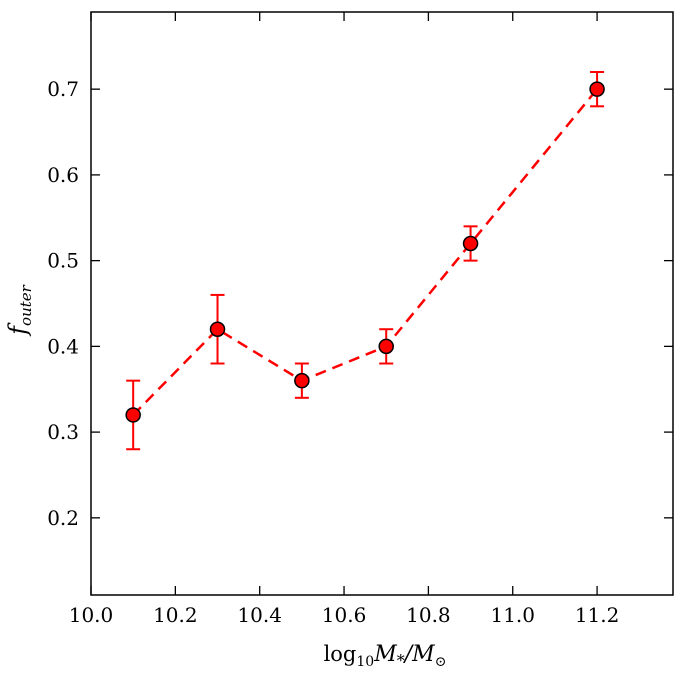 The width and height of the screenshot is (686, 686). Describe the element at coordinates (63, 261) in the screenshot. I see `y-tick-label: 0.5` at that location.